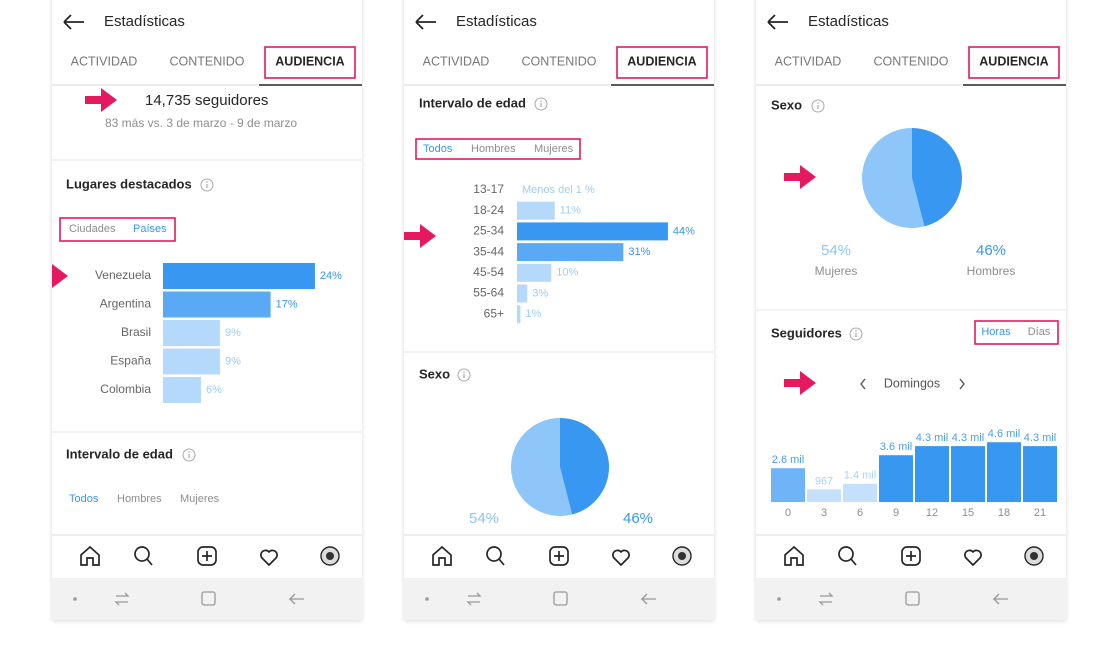 Image resolution: width=1120 pixels, height=650 pixels. I want to click on pie-value-label: 46%, so click(991, 250).